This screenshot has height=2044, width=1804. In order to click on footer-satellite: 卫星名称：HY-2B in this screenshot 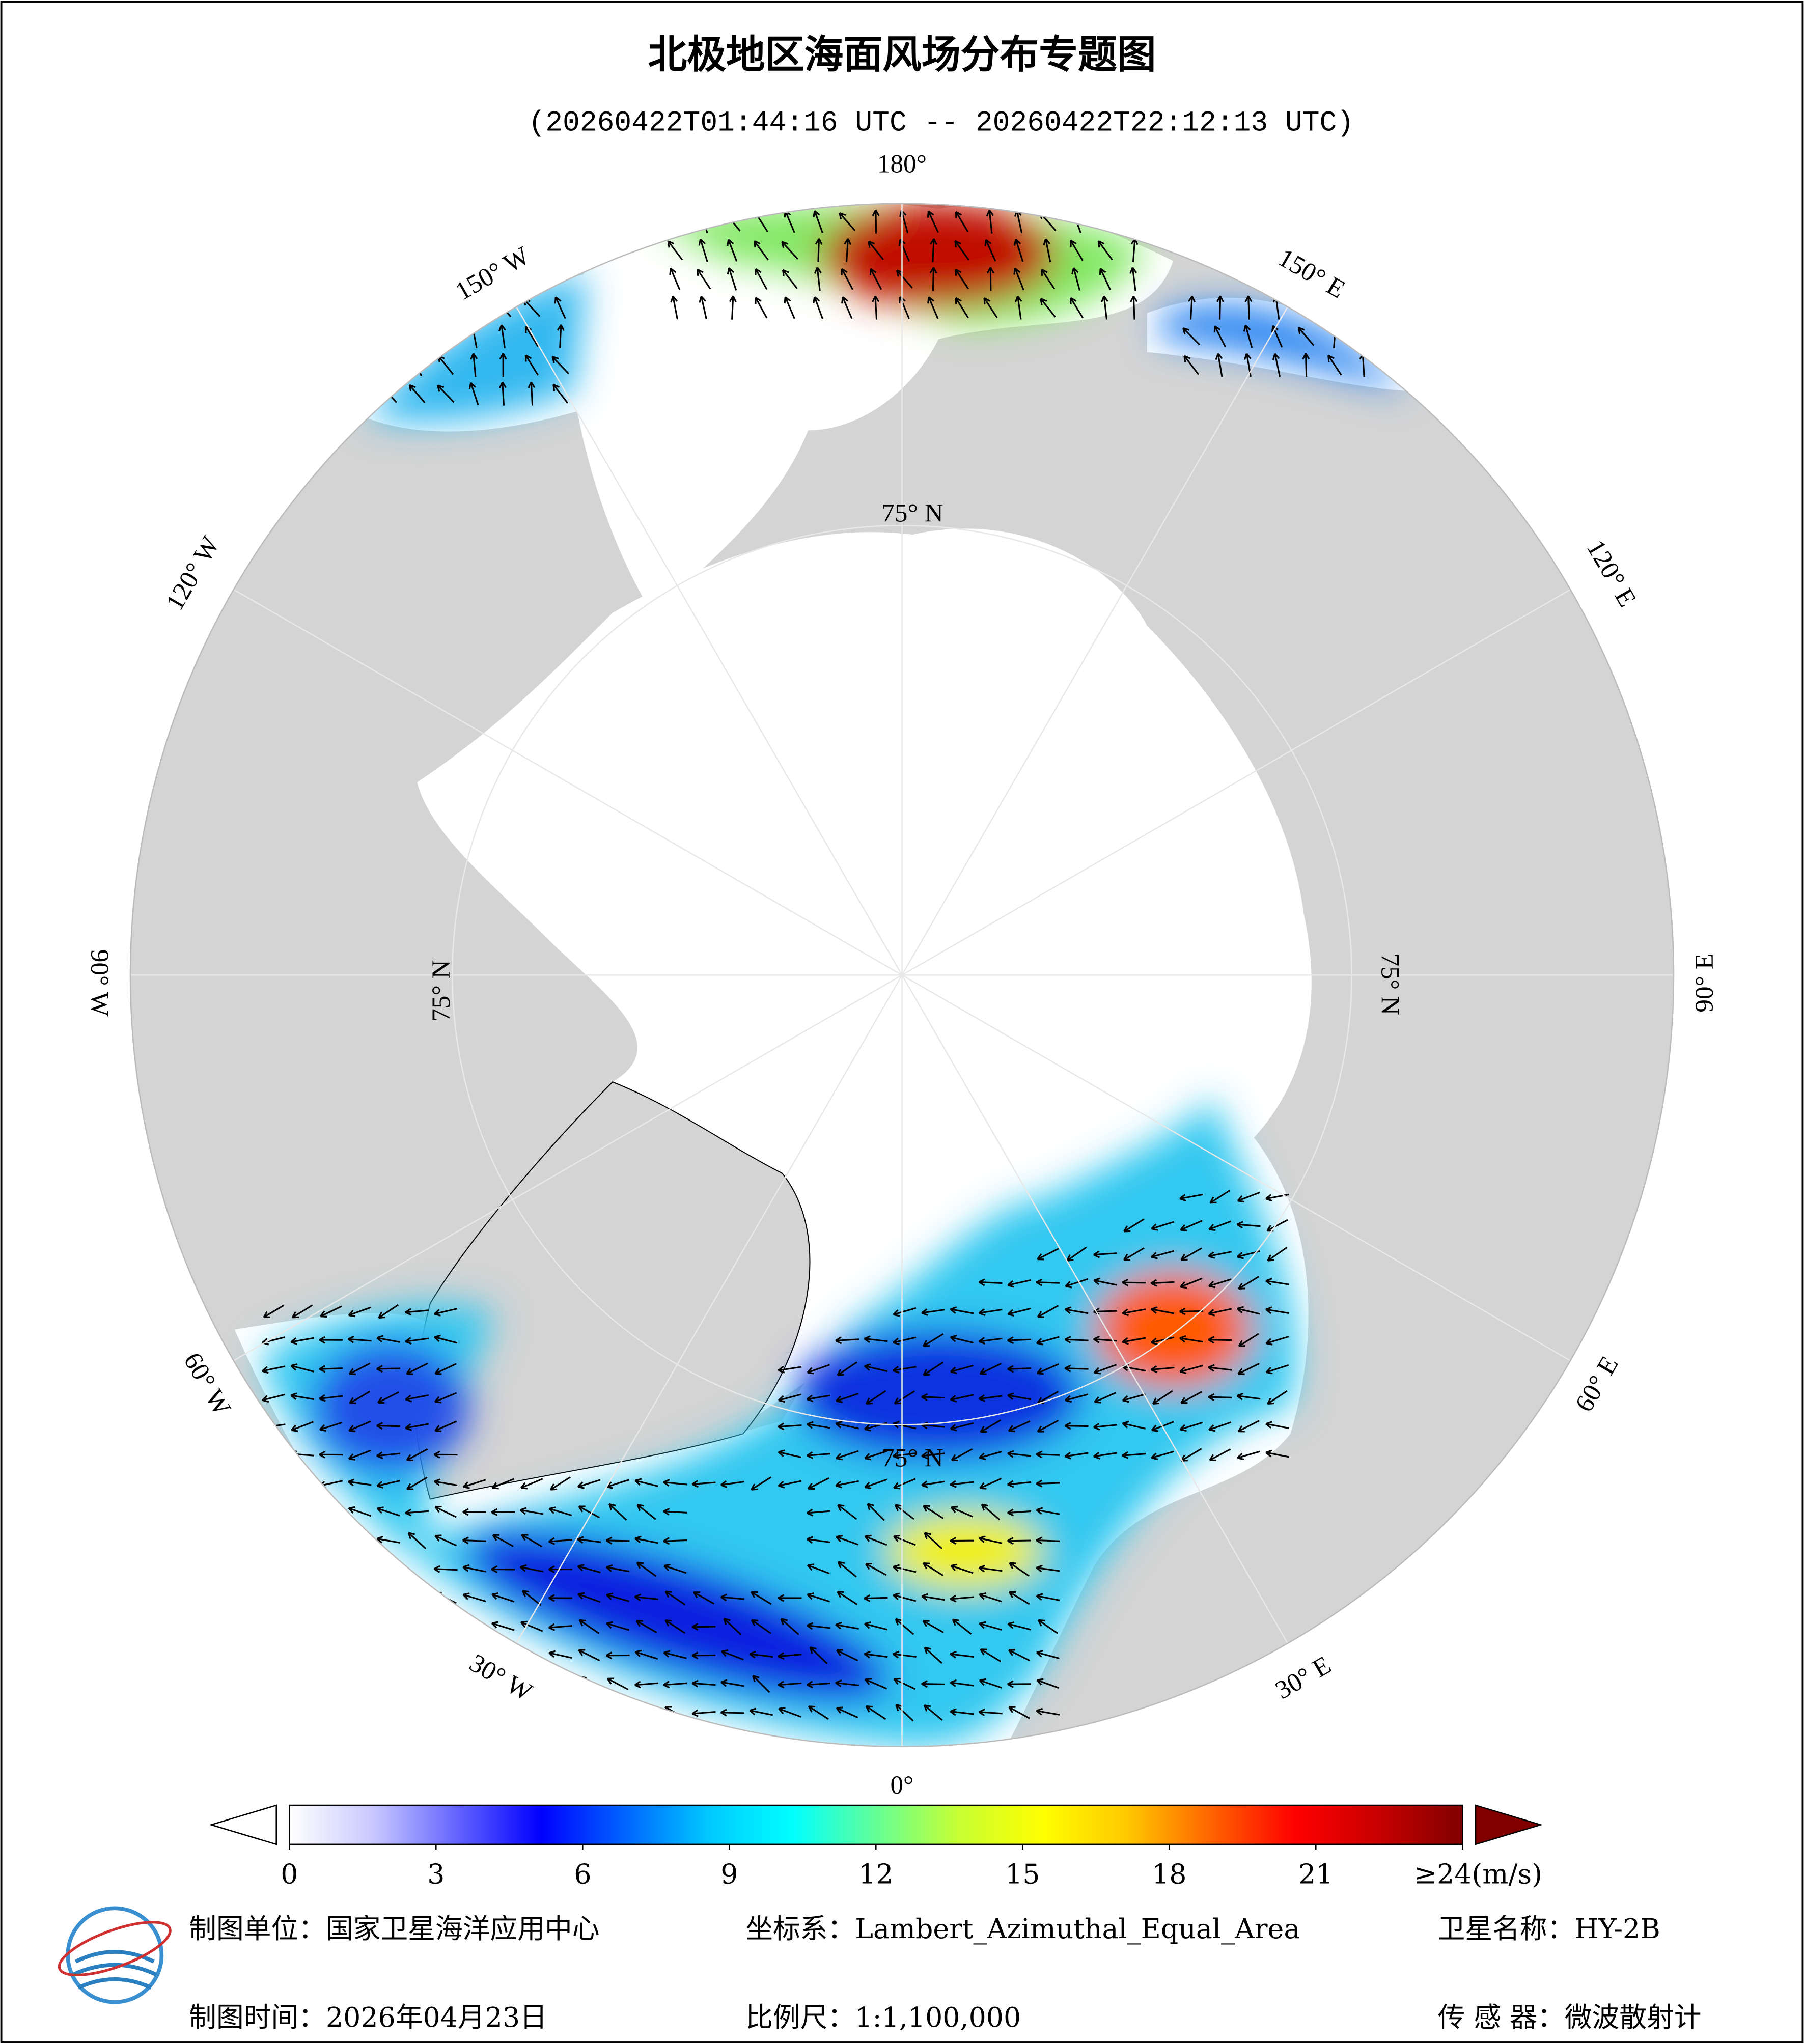, I will do `click(1549, 1929)`.